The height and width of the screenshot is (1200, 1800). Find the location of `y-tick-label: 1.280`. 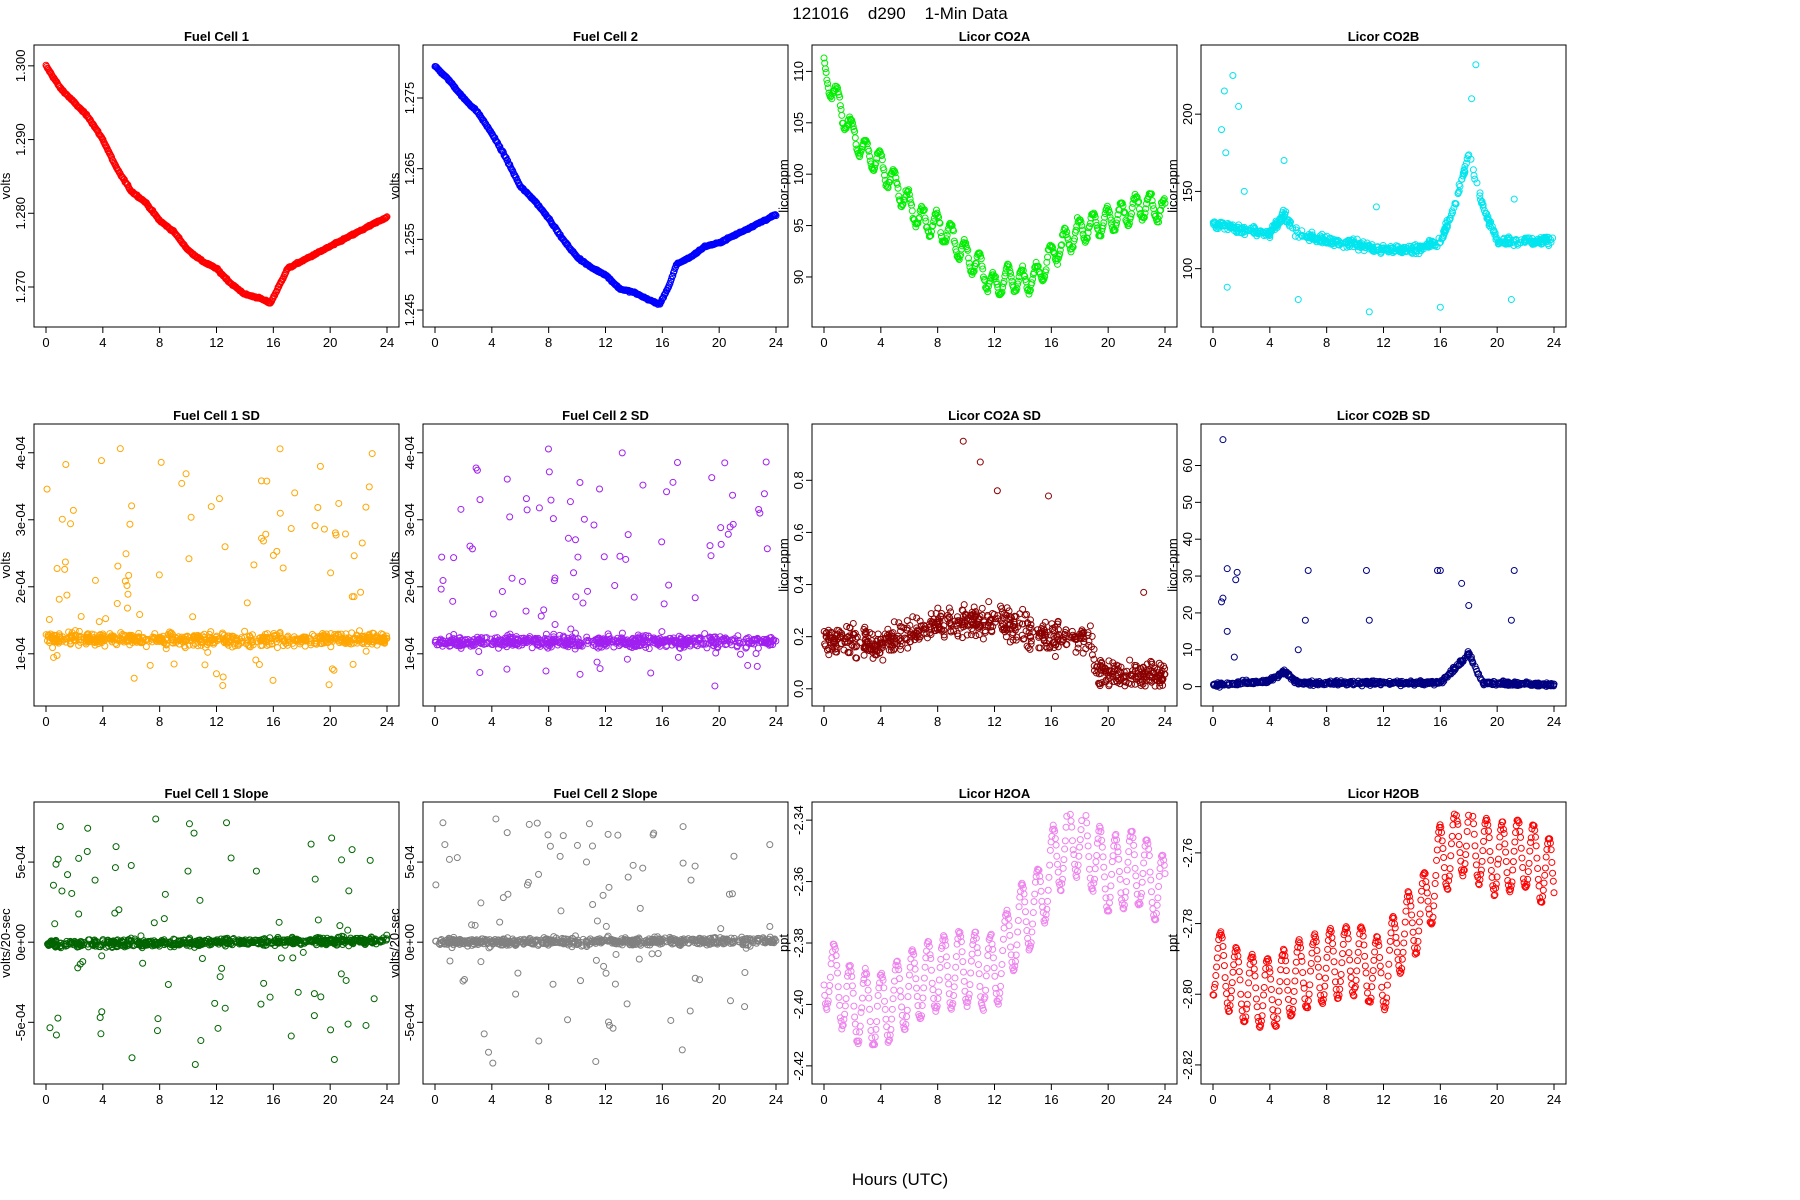

y-tick-label: 1.280 is located at coordinates (20, 213).